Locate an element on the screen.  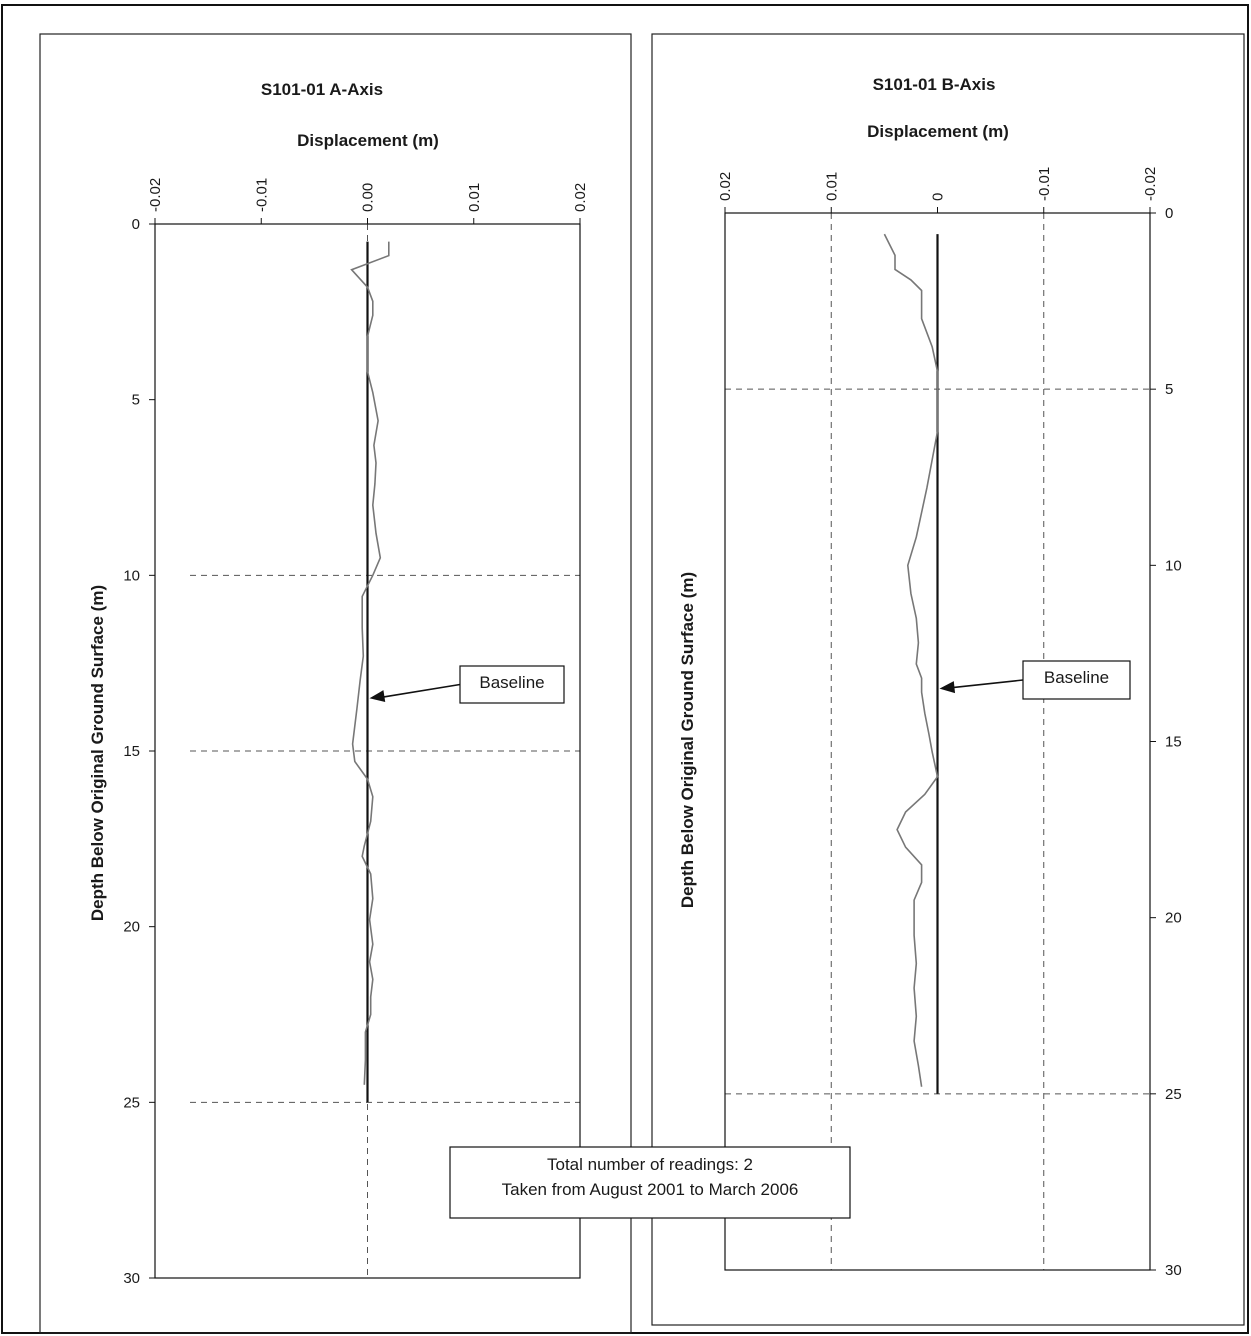
x-tick-label-b-0: 0.02 is located at coordinates (725, 186).